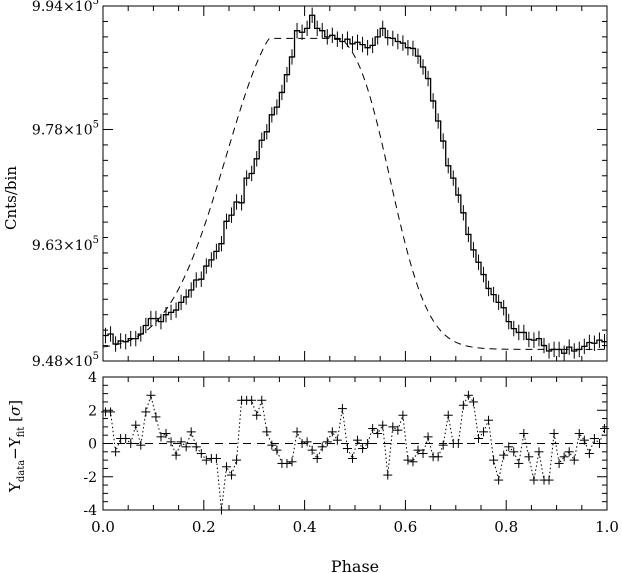 Image resolution: width=622 pixels, height=573 pixels. What do you see at coordinates (204, 527) in the screenshot?
I see `x-tick-label: 0.2` at bounding box center [204, 527].